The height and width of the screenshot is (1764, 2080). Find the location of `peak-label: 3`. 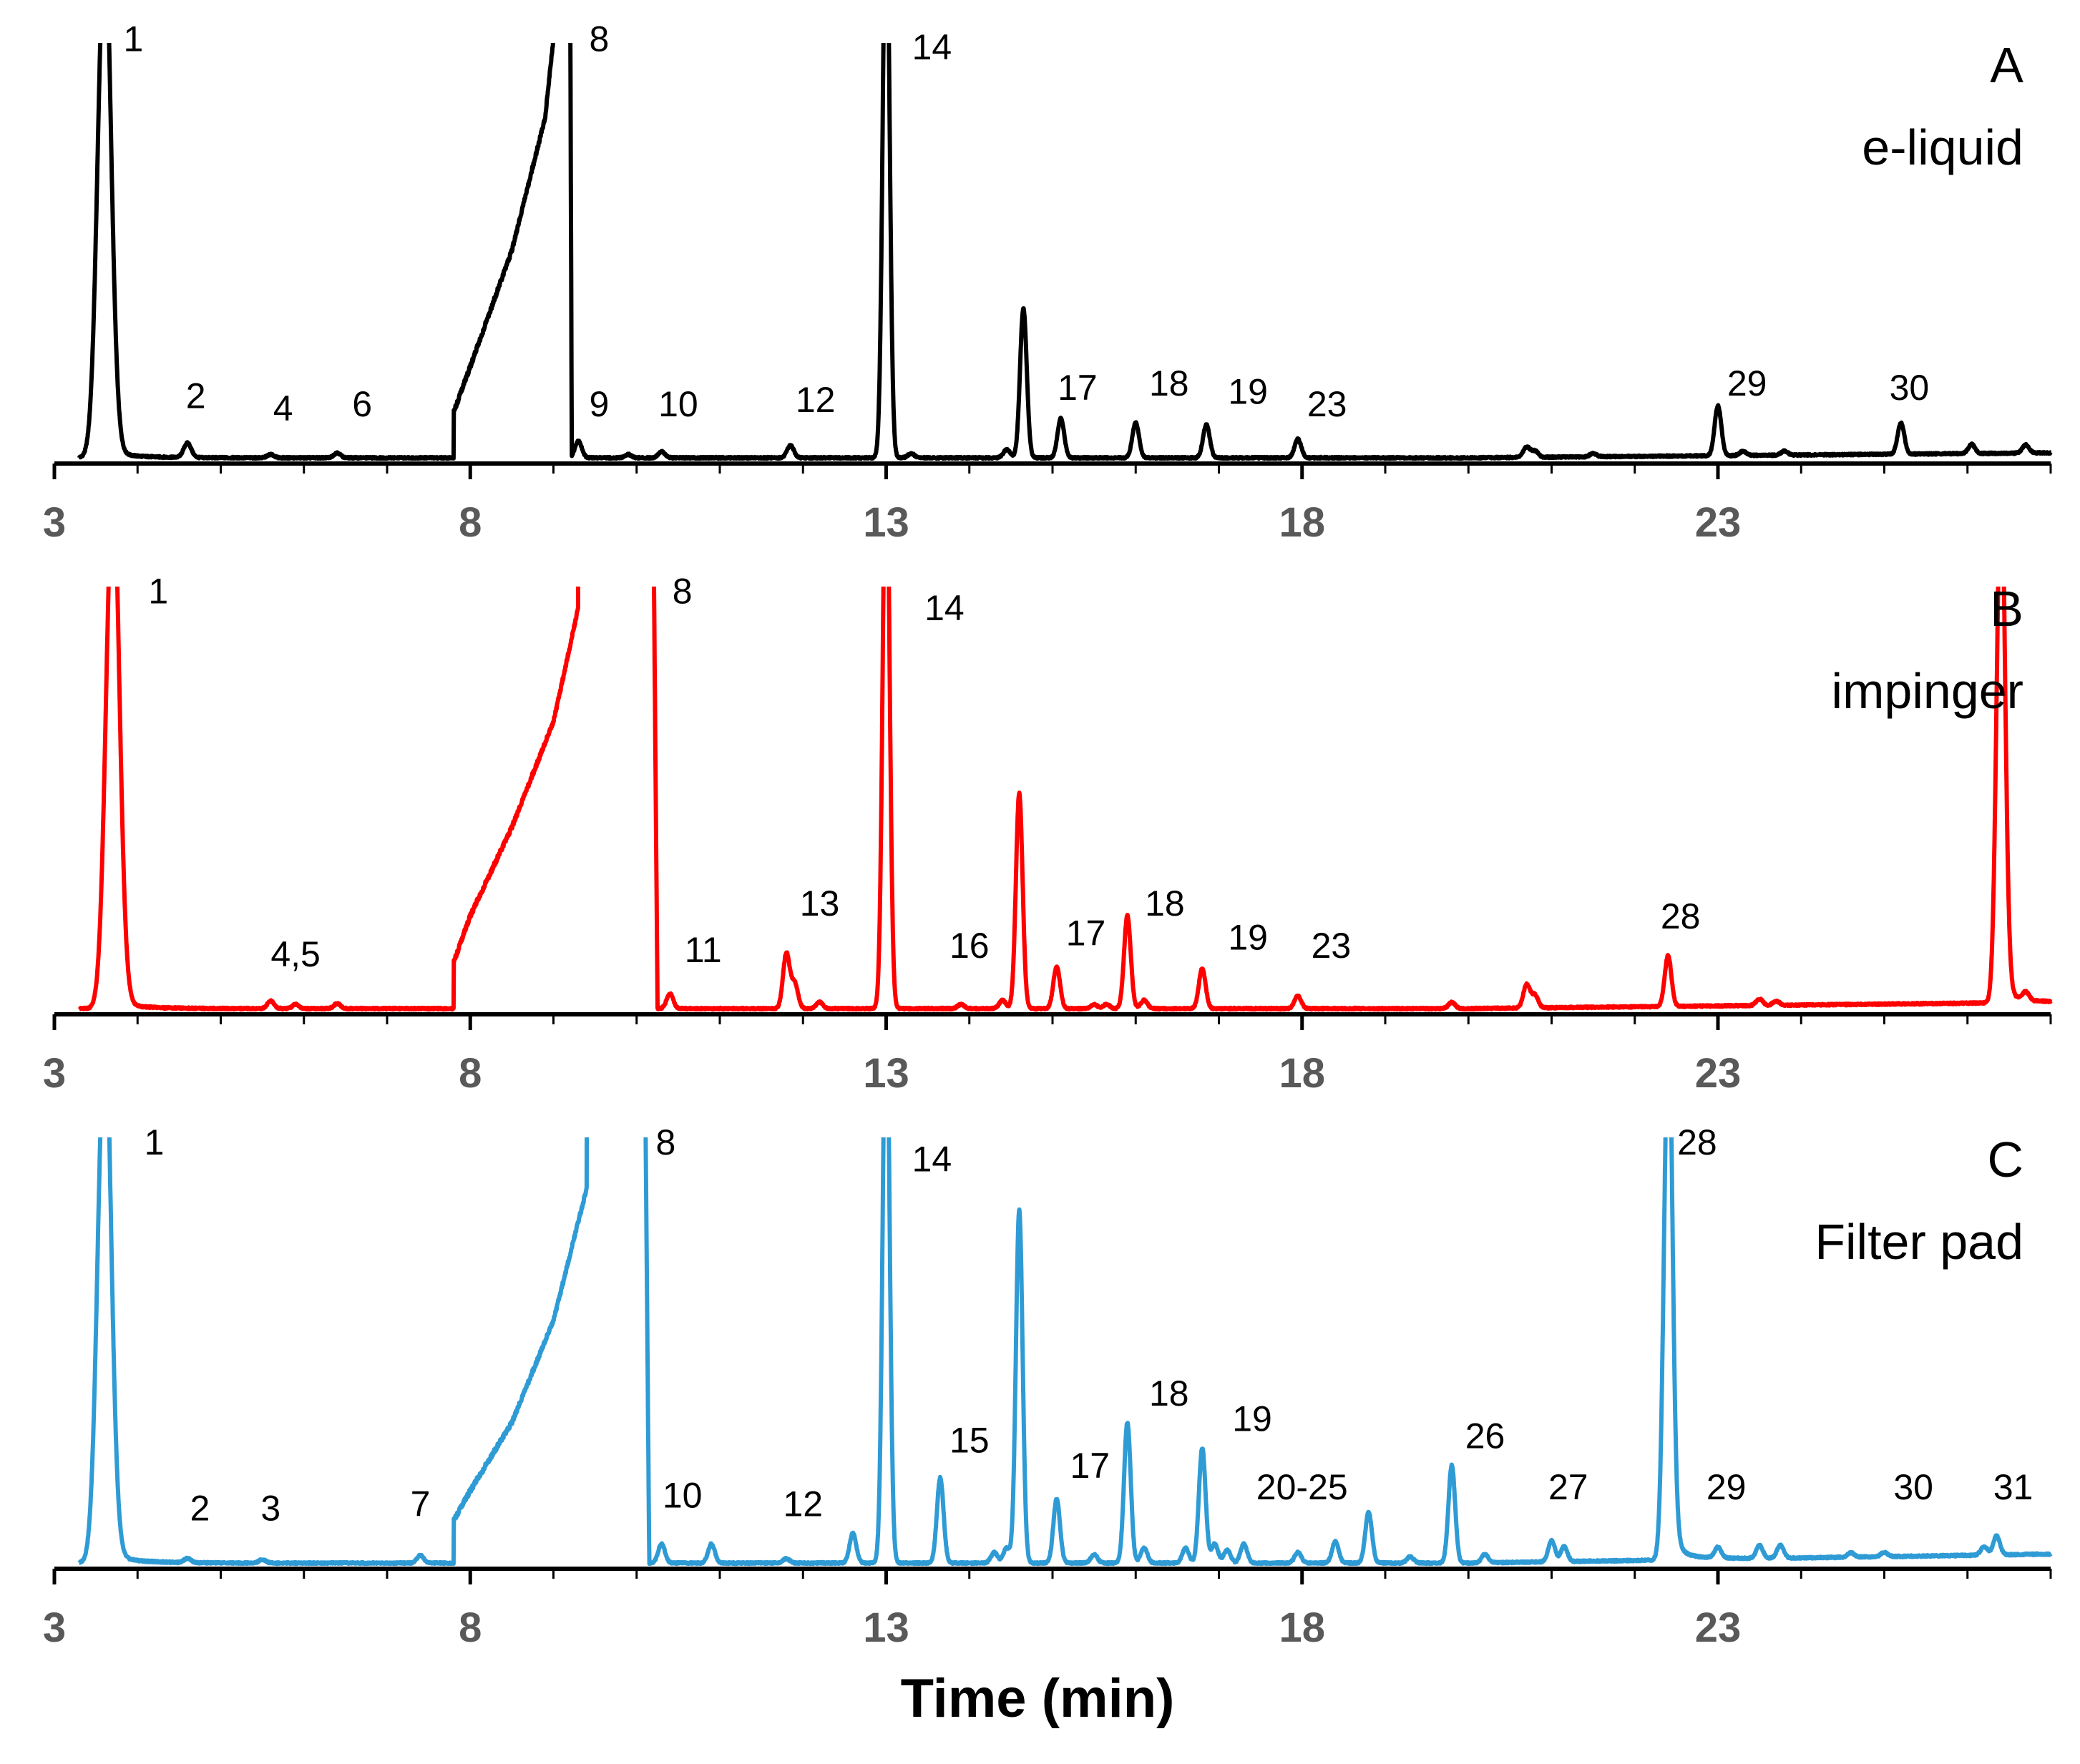

peak-label: 3 is located at coordinates (270, 1509).